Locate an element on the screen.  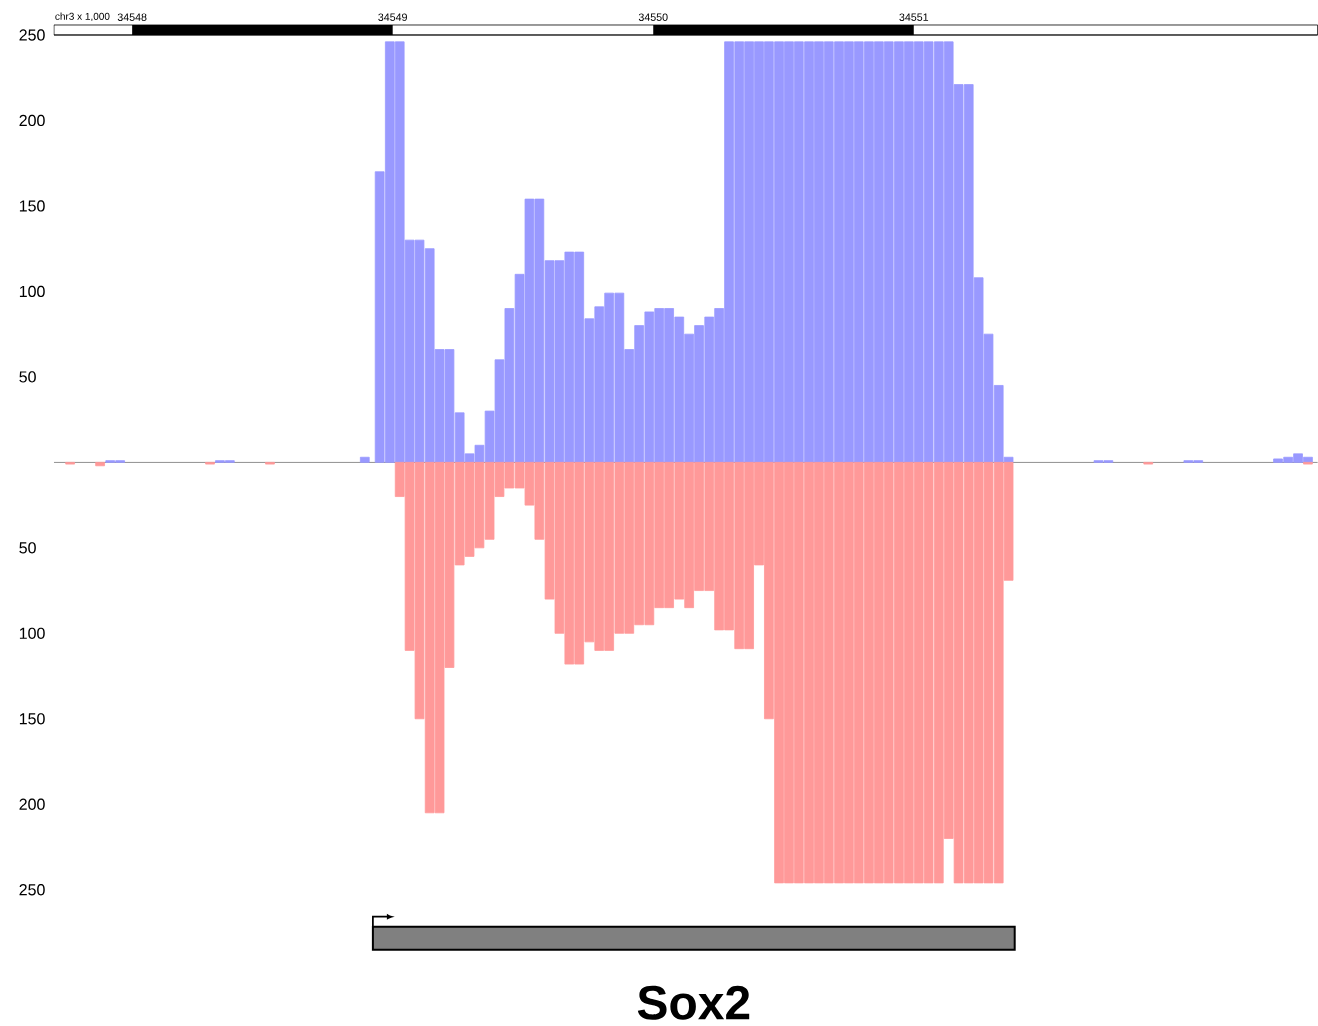
x-tick-label: 34548 is located at coordinates (132, 17).